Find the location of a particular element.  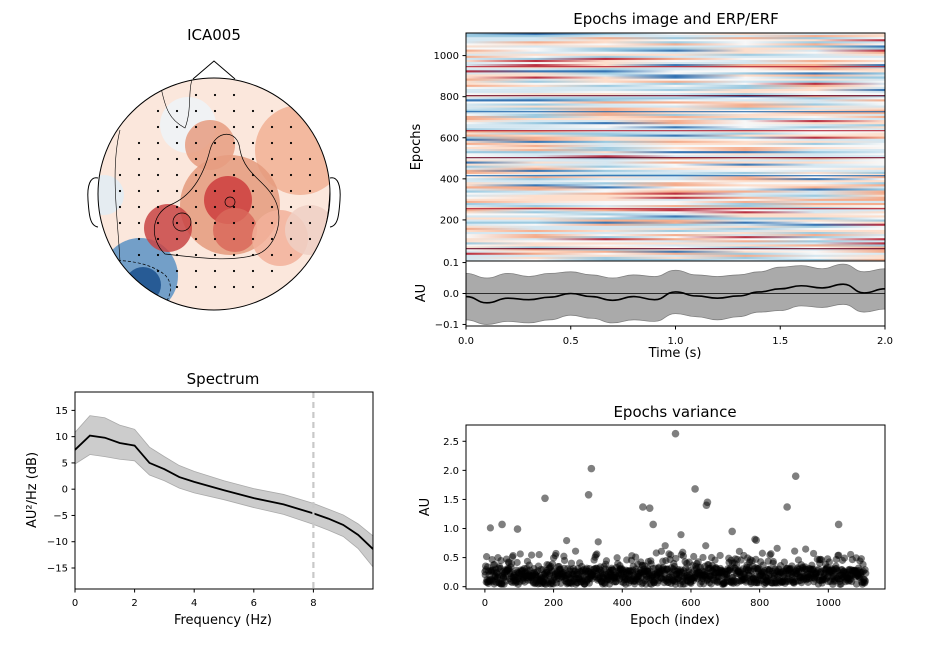

variance-xtick-label: 1000 is located at coordinates (828, 603).